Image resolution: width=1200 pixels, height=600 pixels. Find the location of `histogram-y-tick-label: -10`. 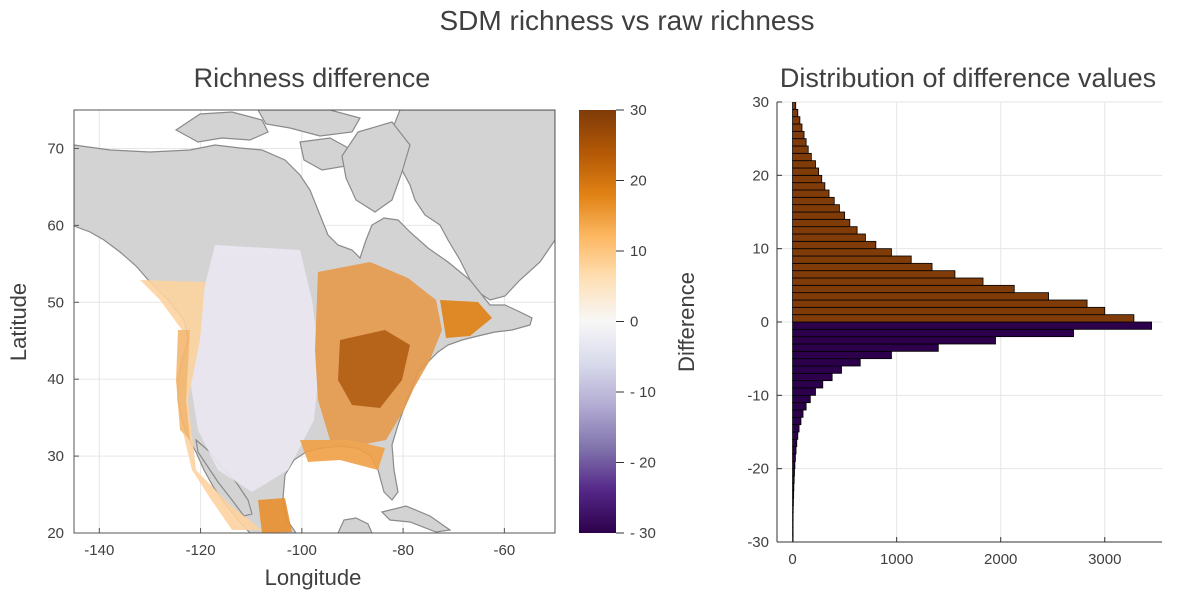

histogram-y-tick-label: -10 is located at coordinates (758, 395).